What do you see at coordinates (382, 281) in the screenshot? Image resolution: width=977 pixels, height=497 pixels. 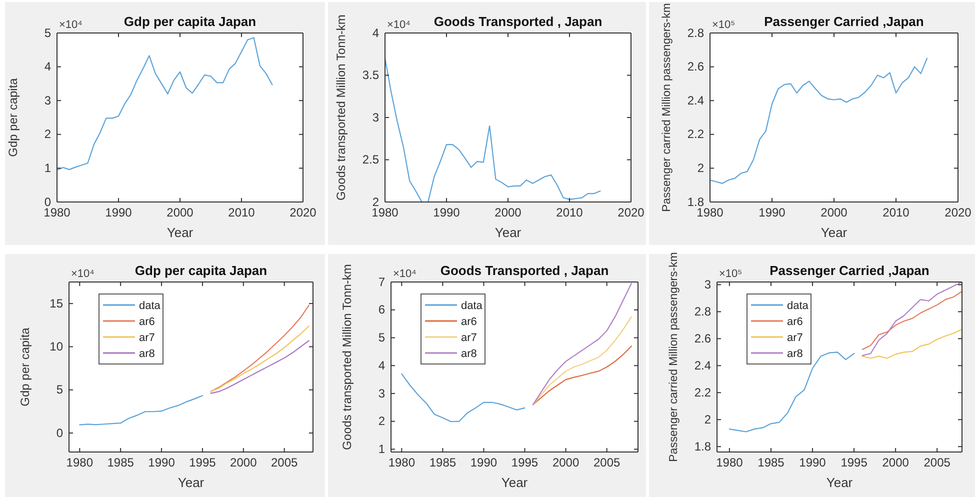 I see `y-tick-label: 7` at bounding box center [382, 281].